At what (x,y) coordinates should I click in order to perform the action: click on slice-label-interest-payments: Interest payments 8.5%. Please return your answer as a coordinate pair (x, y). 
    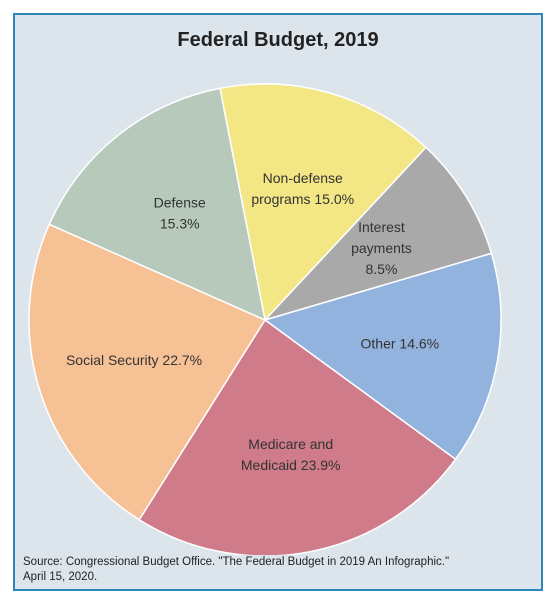
    Looking at the image, I should click on (381, 248).